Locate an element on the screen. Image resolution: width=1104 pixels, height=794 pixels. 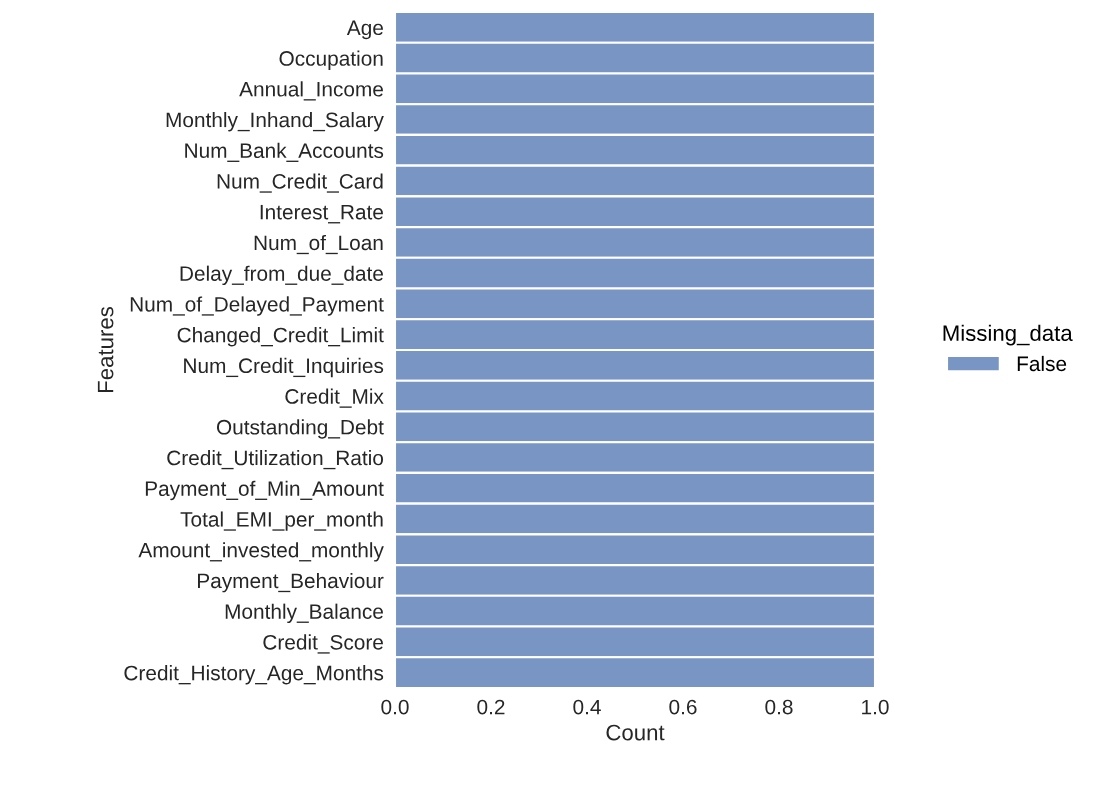
y-tick-label: Credit_Mix is located at coordinates (334, 398).